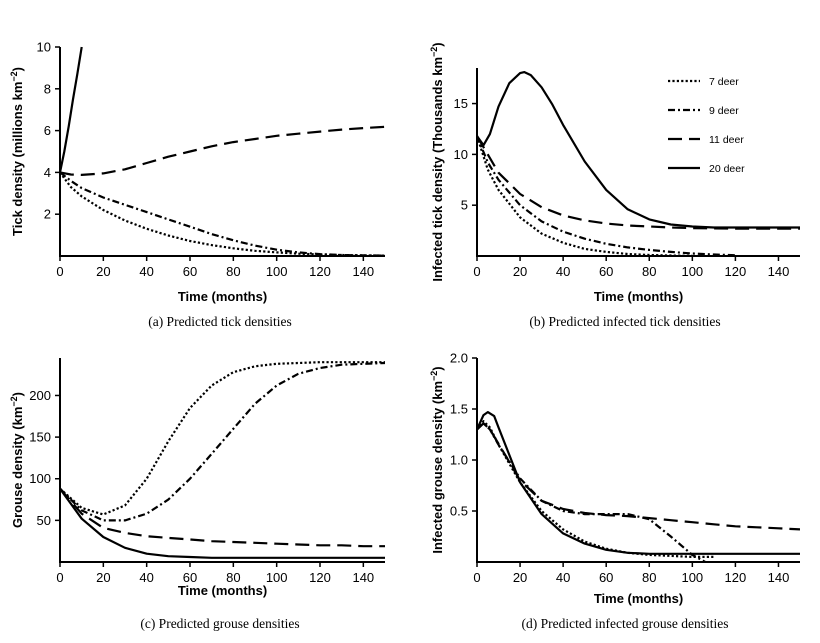 This screenshot has height=643, width=820. Describe the element at coordinates (727, 169) in the screenshot. I see `legend-label: 20 deer` at that location.